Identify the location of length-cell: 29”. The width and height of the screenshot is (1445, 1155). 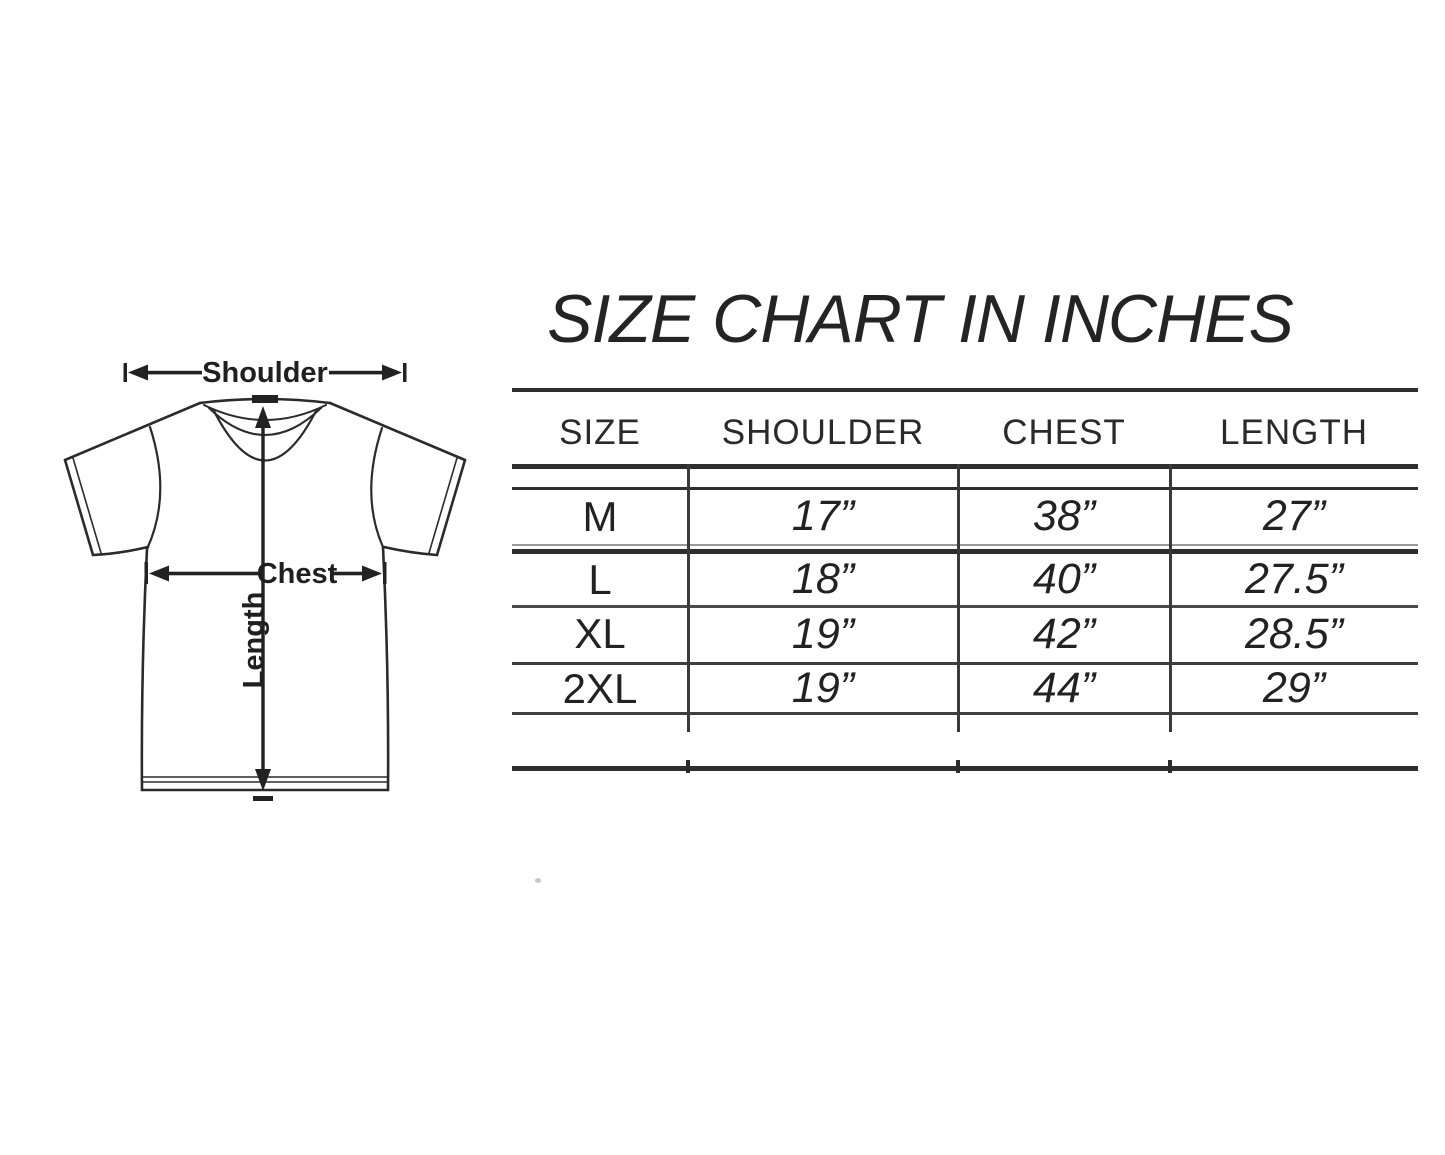
(1294, 688).